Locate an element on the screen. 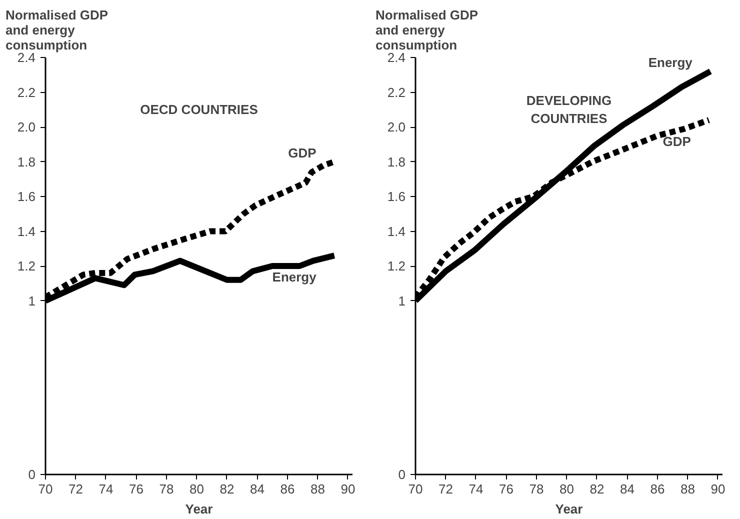 The height and width of the screenshot is (519, 740). annotation: DEVELOPING COUNTRIES is located at coordinates (569, 109).